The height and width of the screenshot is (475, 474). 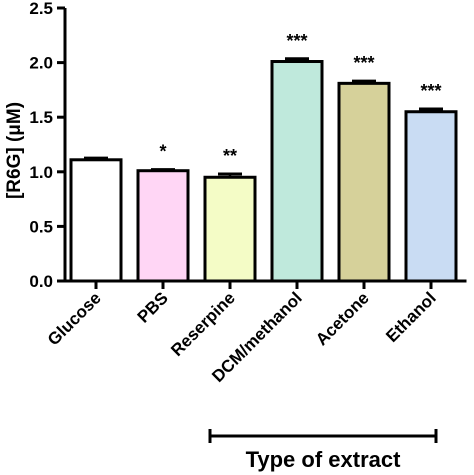 What do you see at coordinates (41, 63) in the screenshot?
I see `y-tick-label: 2.0` at bounding box center [41, 63].